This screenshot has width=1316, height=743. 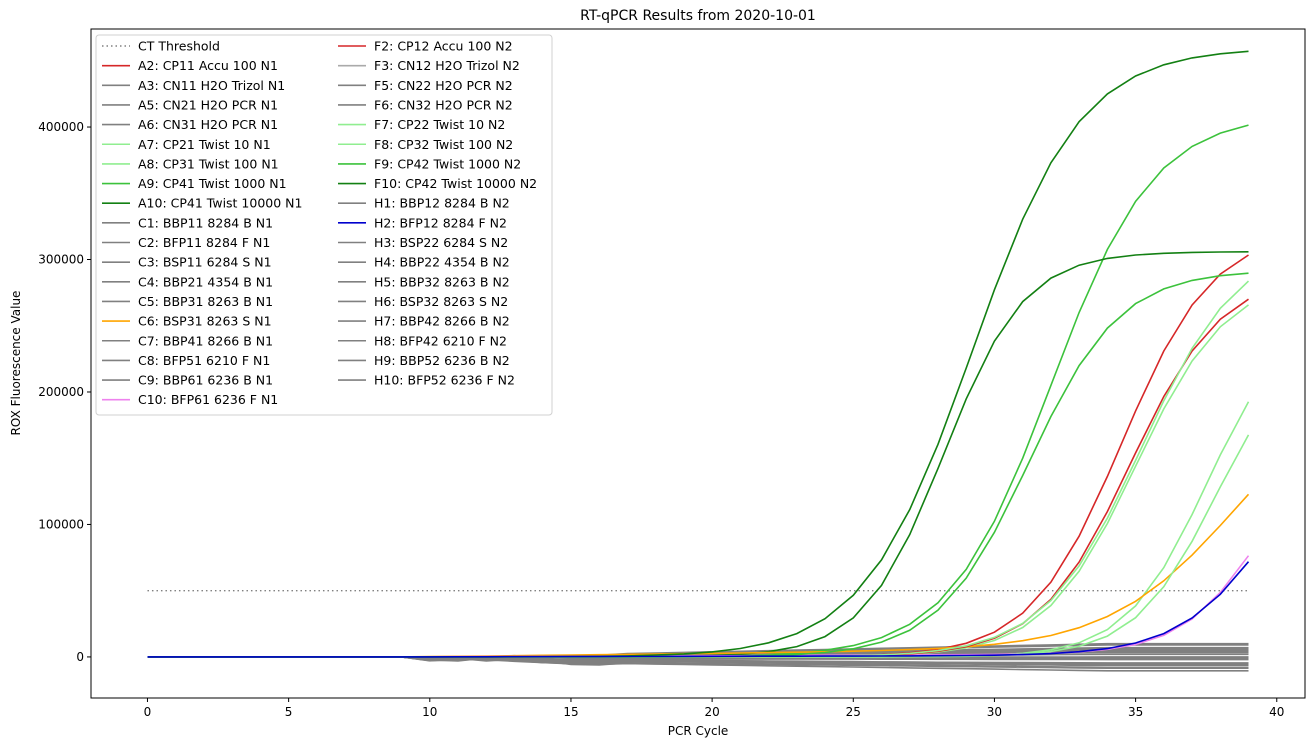 What do you see at coordinates (442, 203) in the screenshot?
I see `legend-label: H1: BBP12 8284 B N2` at bounding box center [442, 203].